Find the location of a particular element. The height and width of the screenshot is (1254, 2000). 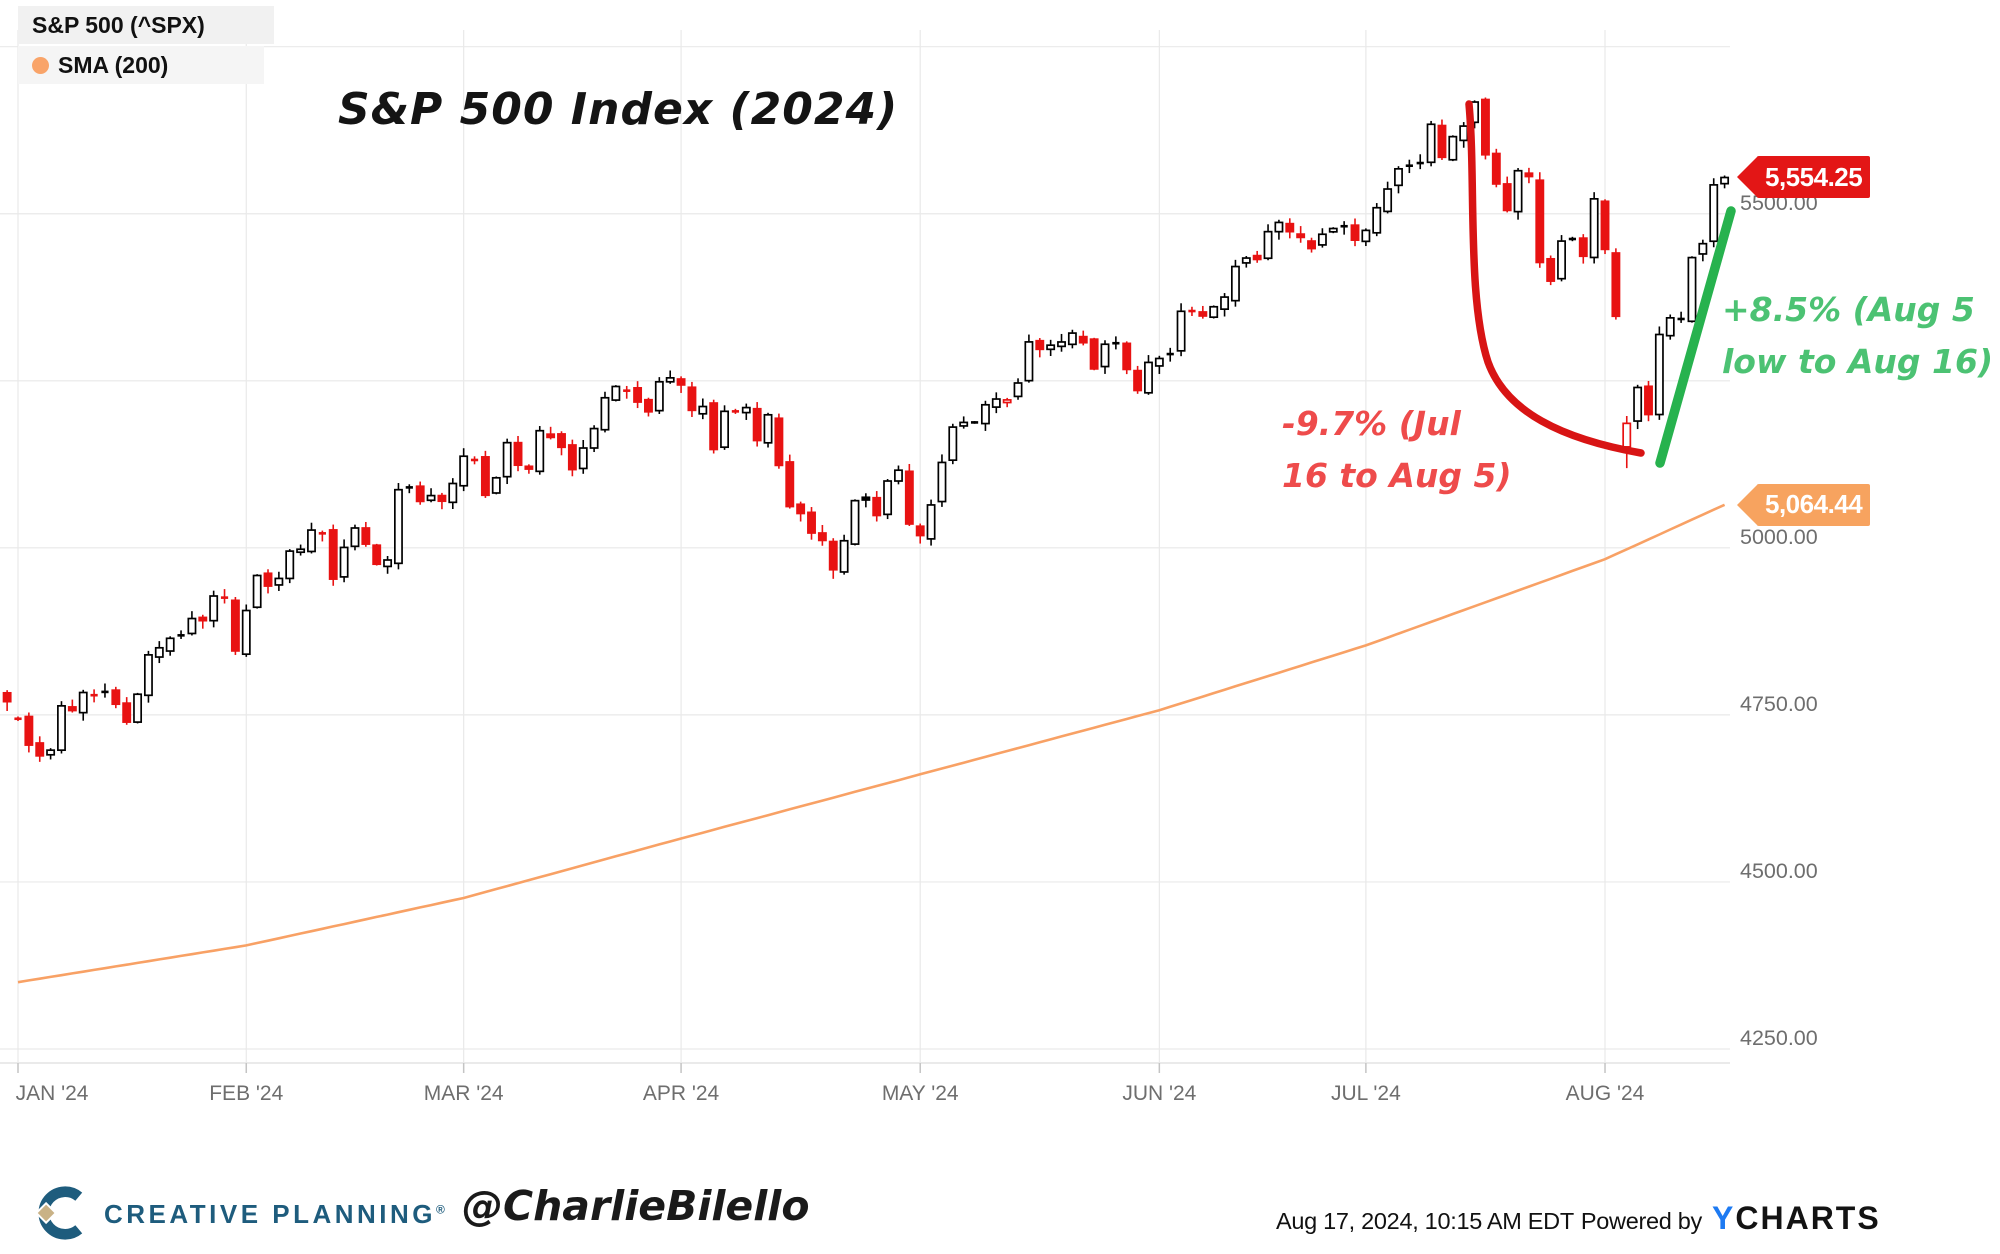

sma-value: 5,064.44 is located at coordinates (1814, 504).